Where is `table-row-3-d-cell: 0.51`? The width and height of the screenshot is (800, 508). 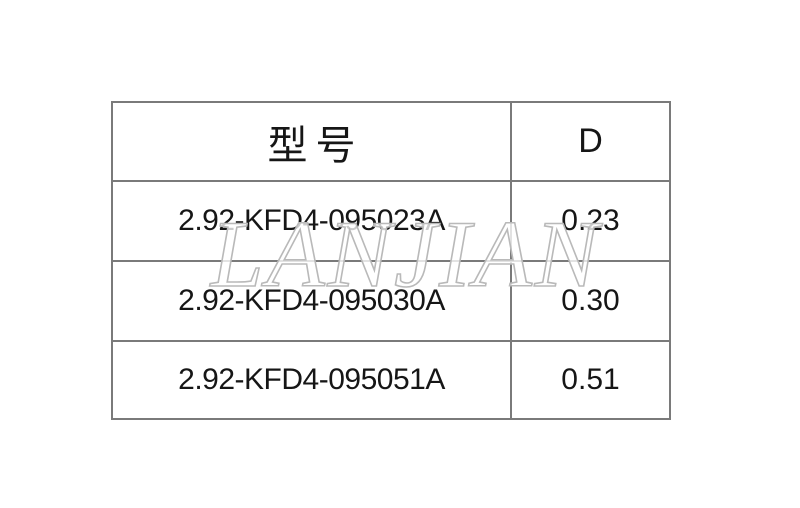 table-row-3-d-cell: 0.51 is located at coordinates (590, 380).